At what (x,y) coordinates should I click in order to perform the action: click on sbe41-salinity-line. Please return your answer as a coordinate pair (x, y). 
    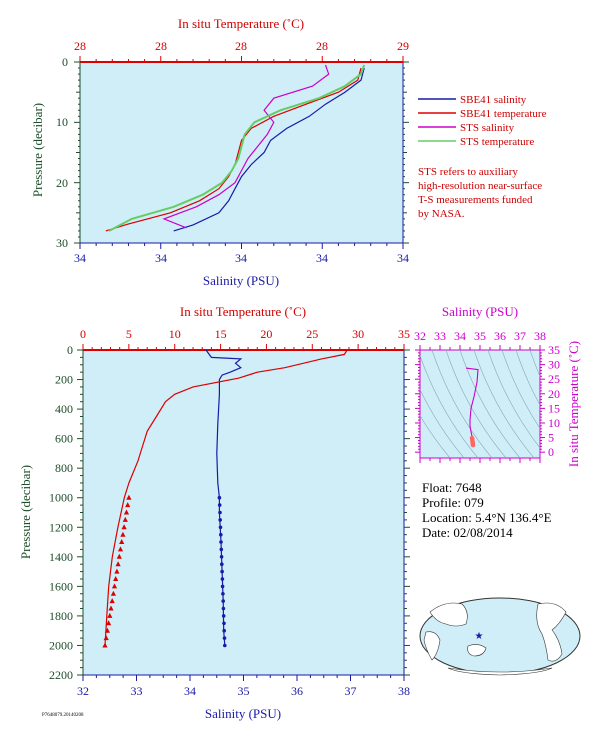
    Looking at the image, I should click on (269, 149).